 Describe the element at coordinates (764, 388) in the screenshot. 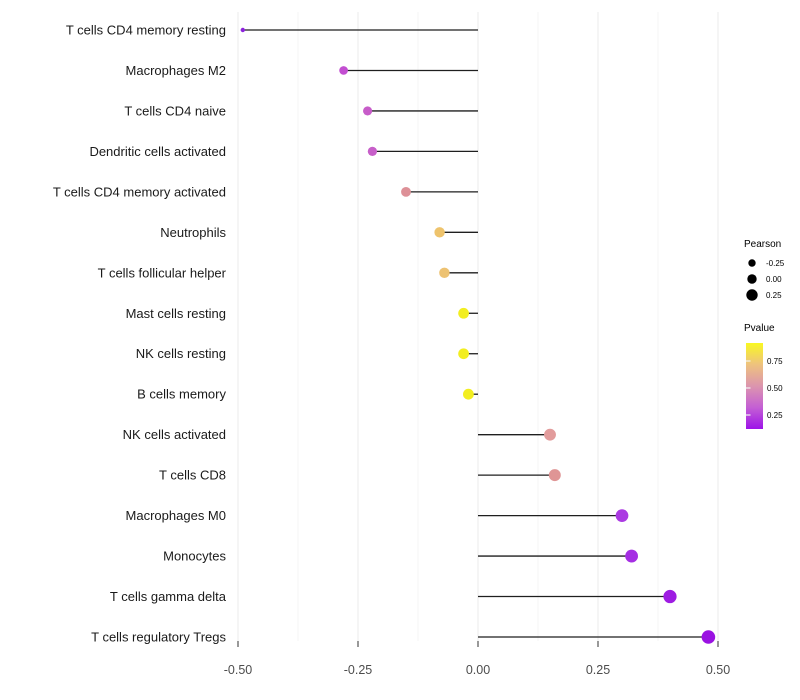

I see `pvalue-legend-ticks: 0.75 0.50 0.25` at that location.